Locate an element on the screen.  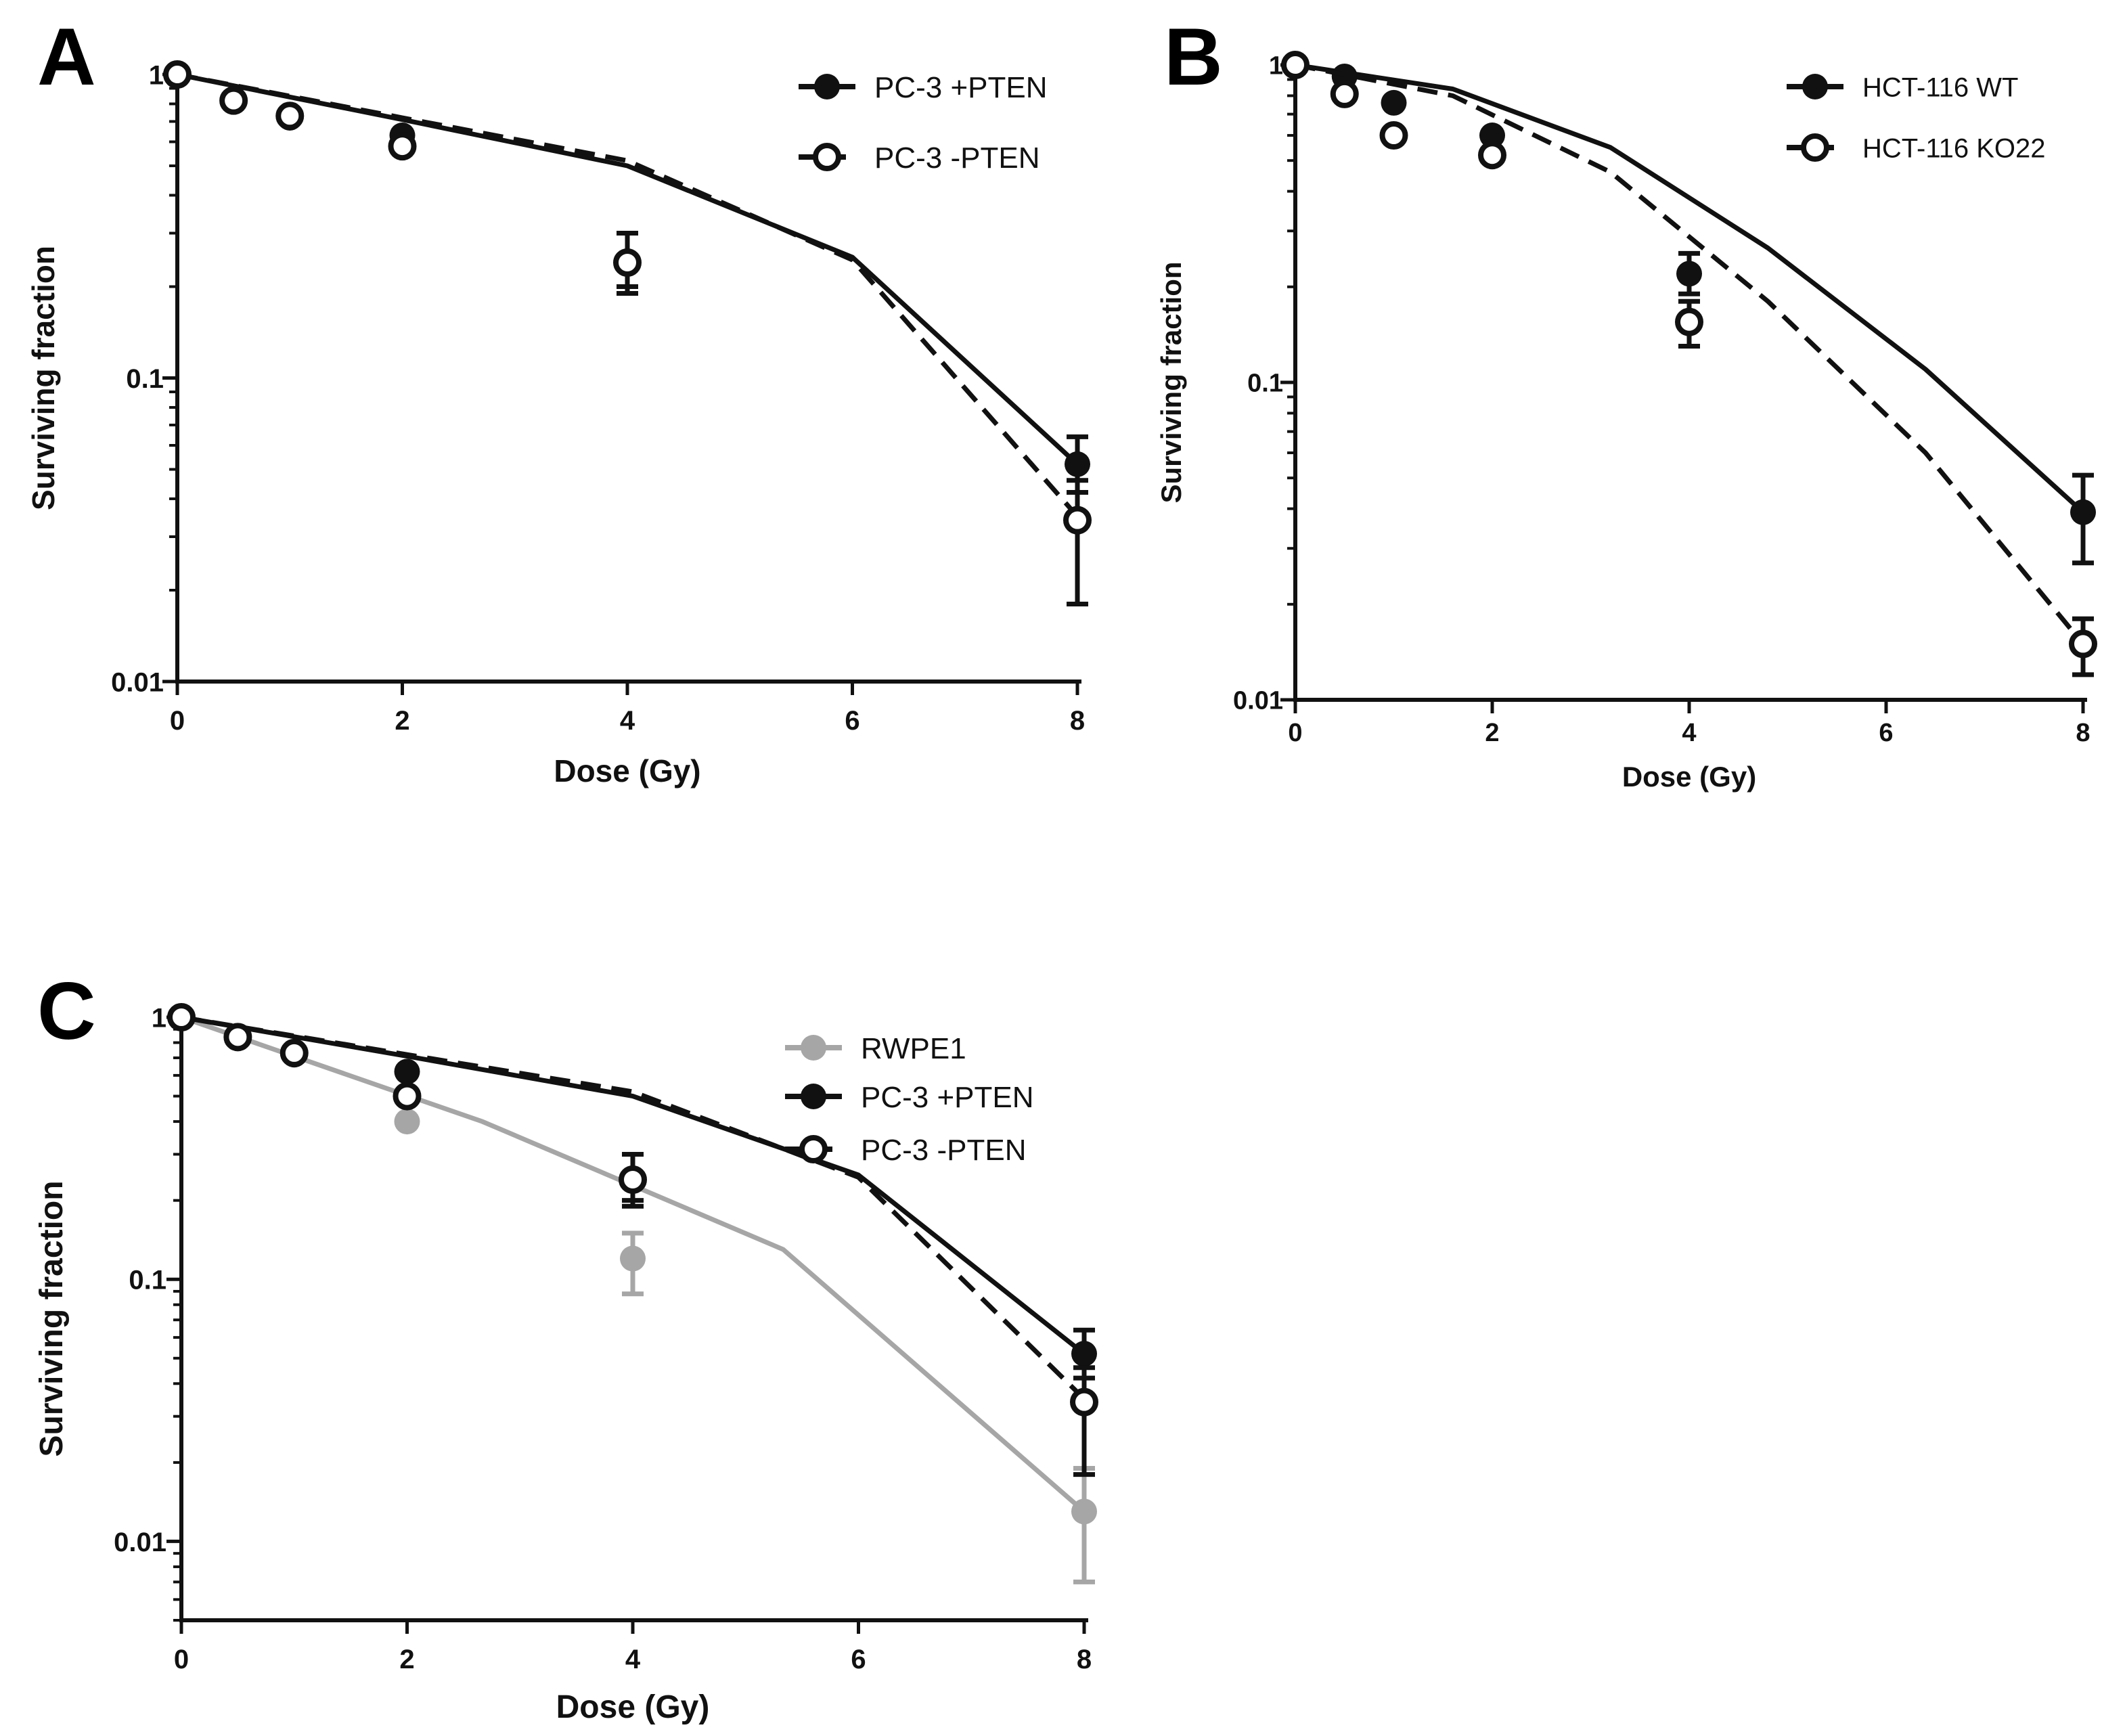
panel-a-y-tick-label: 0.01 is located at coordinates (137, 682).